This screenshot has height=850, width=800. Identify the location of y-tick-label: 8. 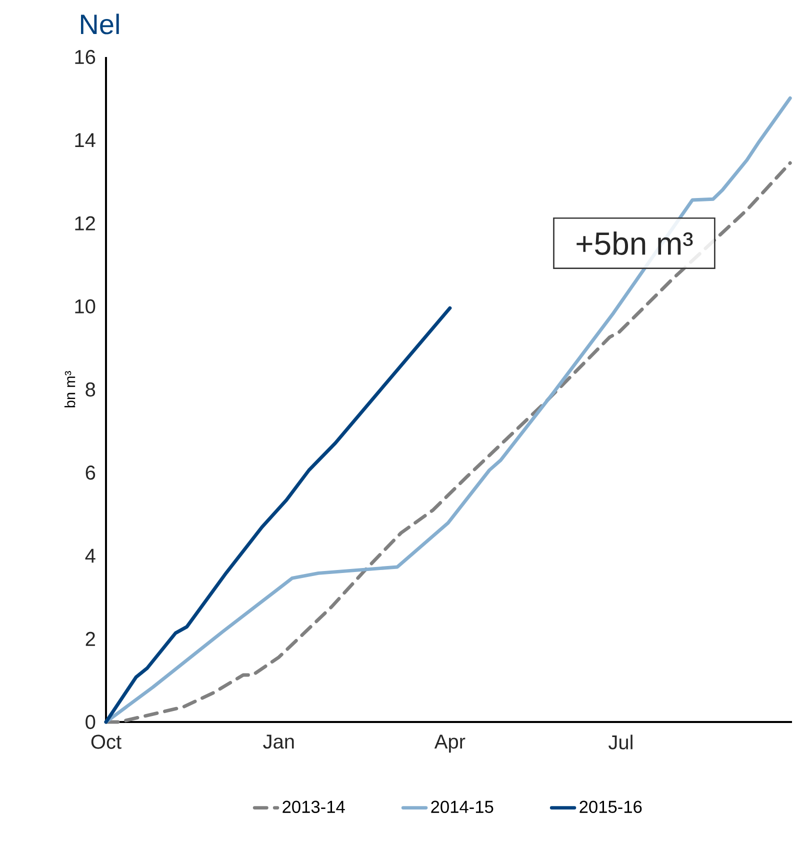
(91, 389).